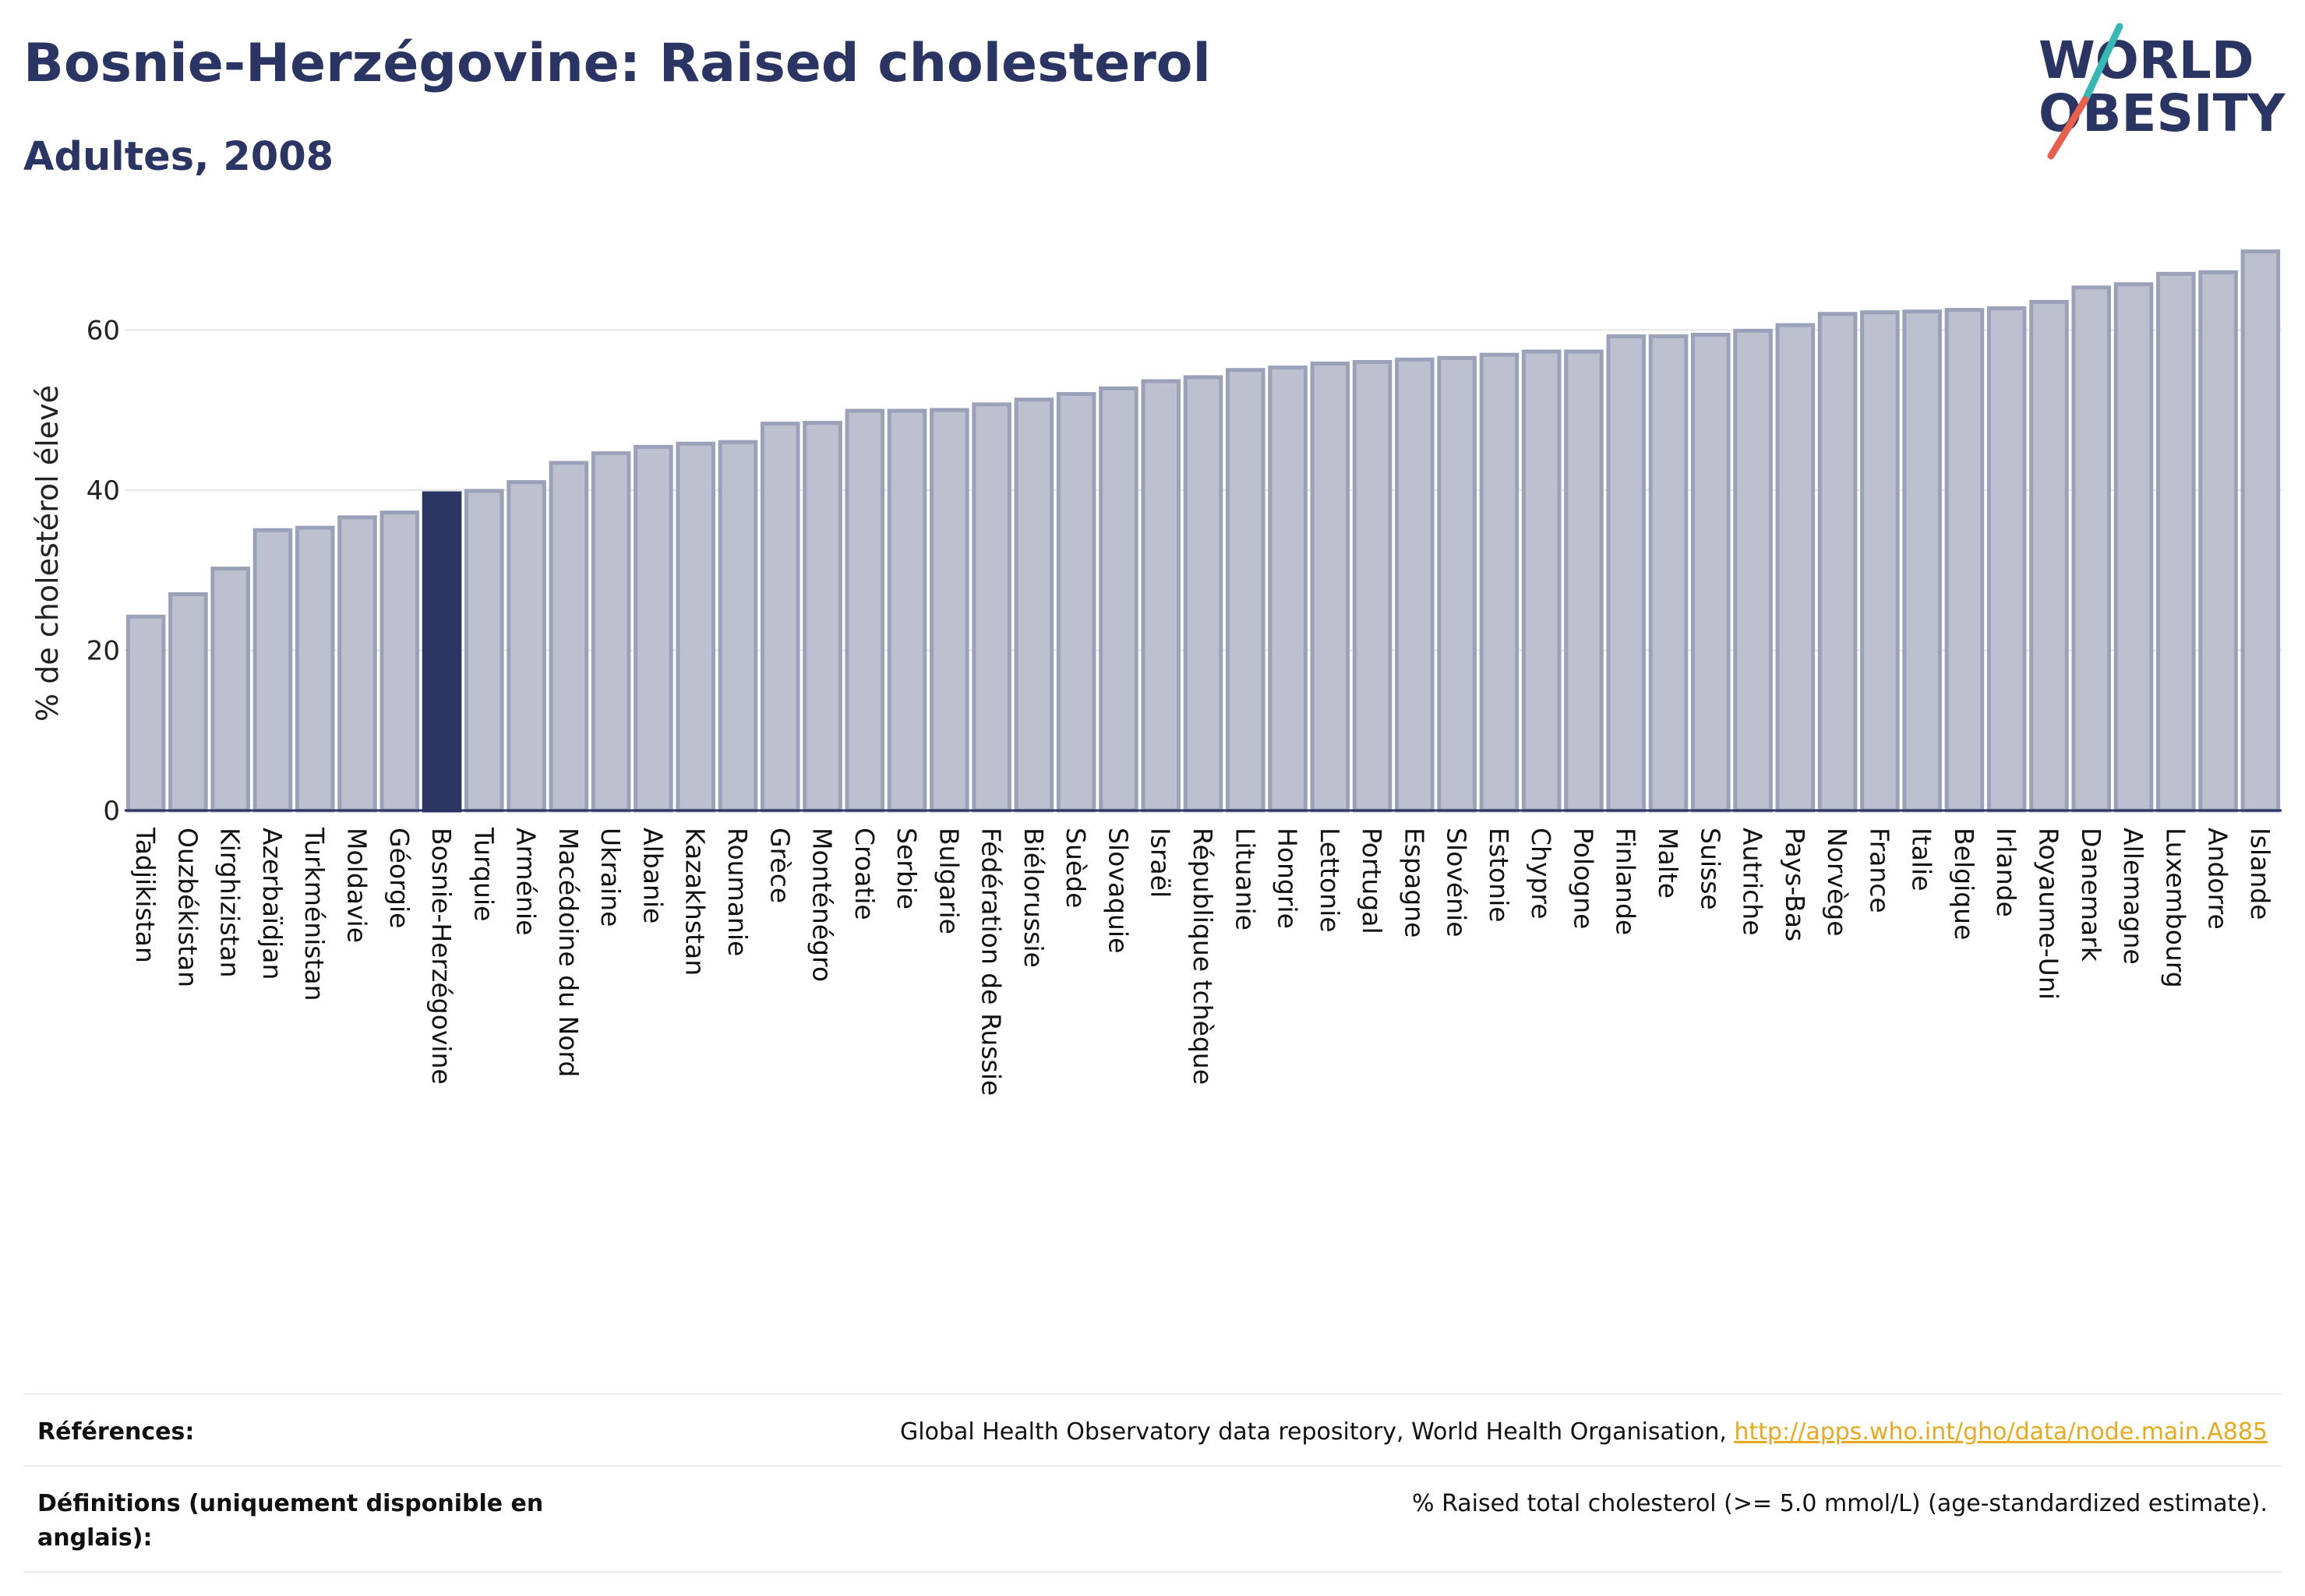 Image resolution: width=2305 pixels, height=1596 pixels. Describe the element at coordinates (1245, 879) in the screenshot. I see `x-tick-label: Lituanie` at that location.